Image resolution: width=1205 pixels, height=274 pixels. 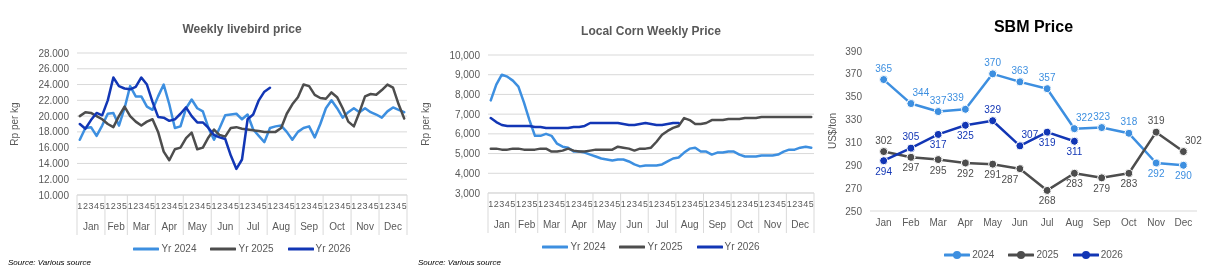 I want to click on y-tick-label: 26.000, so click(x=54, y=69).